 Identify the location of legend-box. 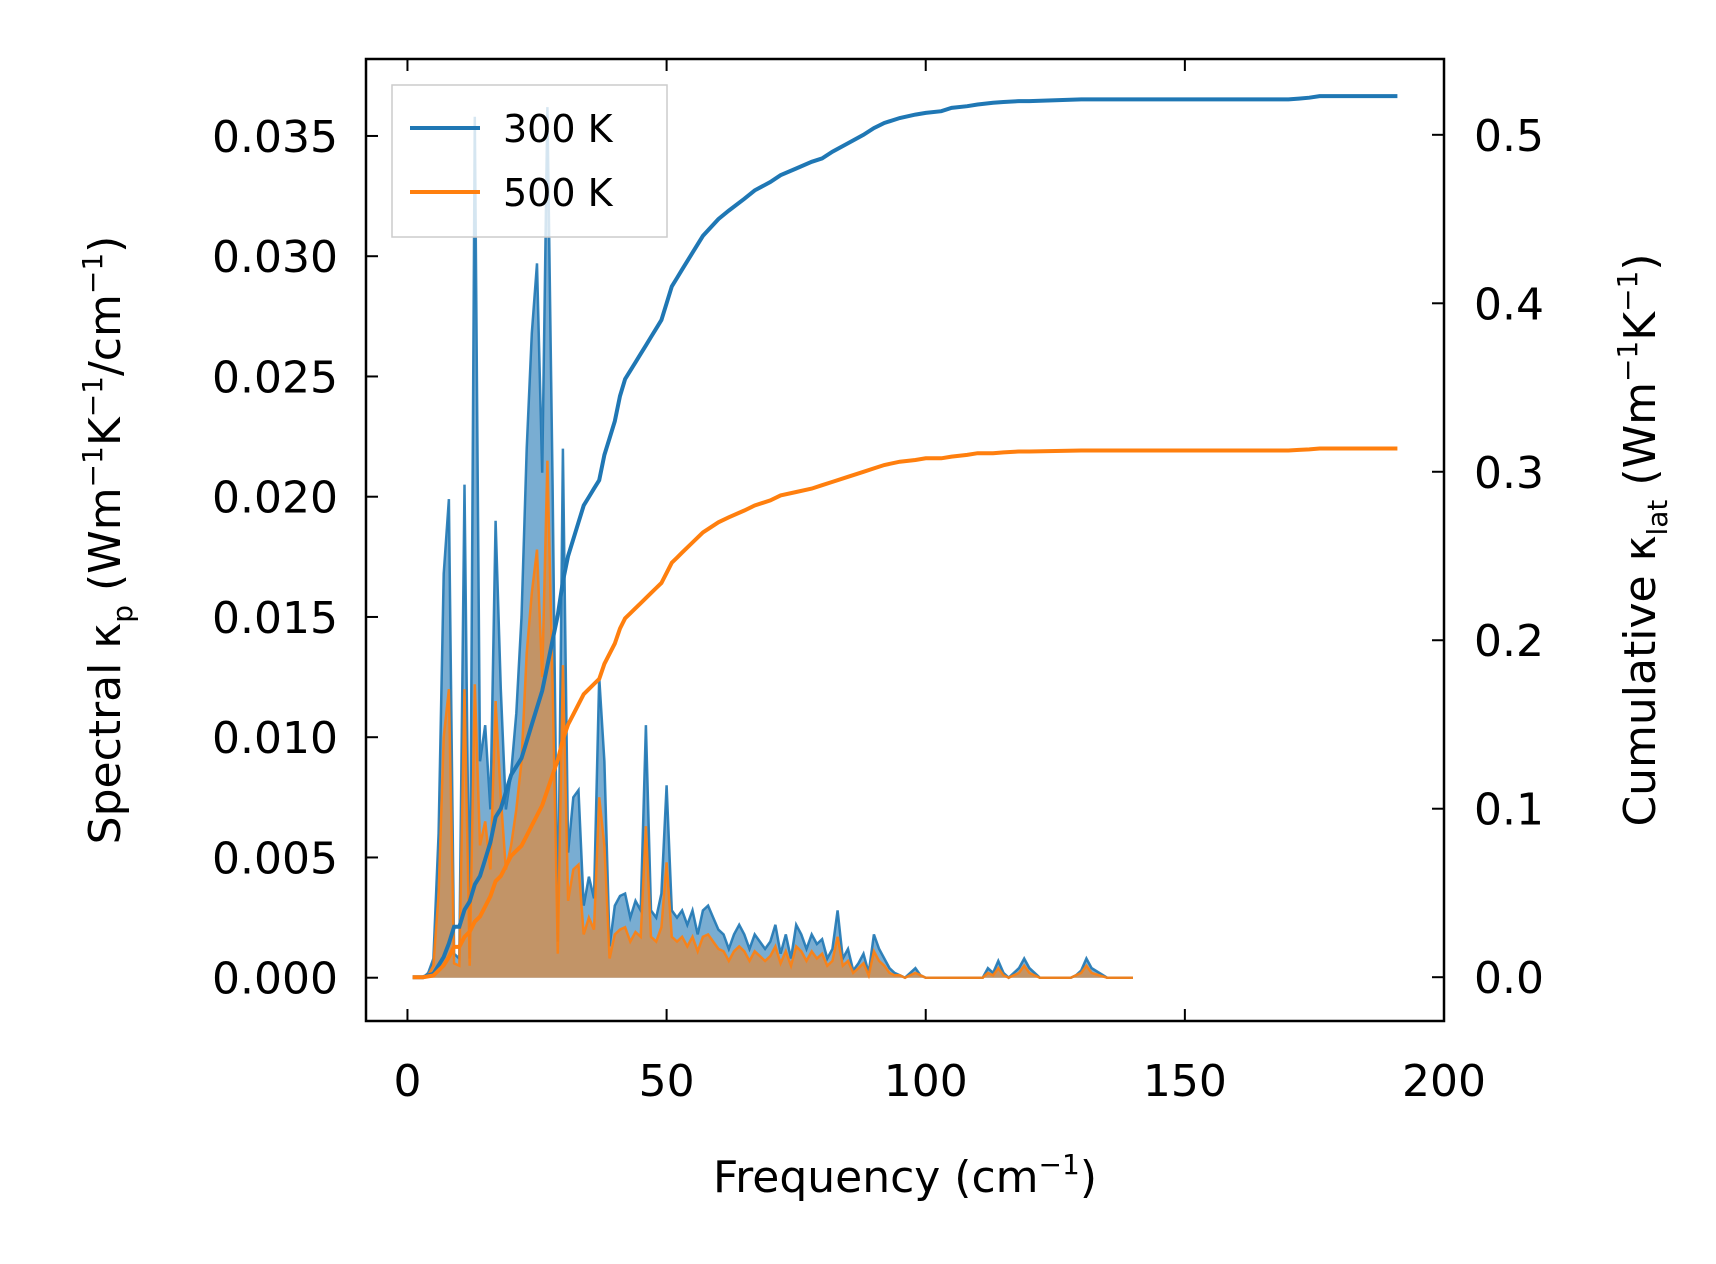
(529, 161).